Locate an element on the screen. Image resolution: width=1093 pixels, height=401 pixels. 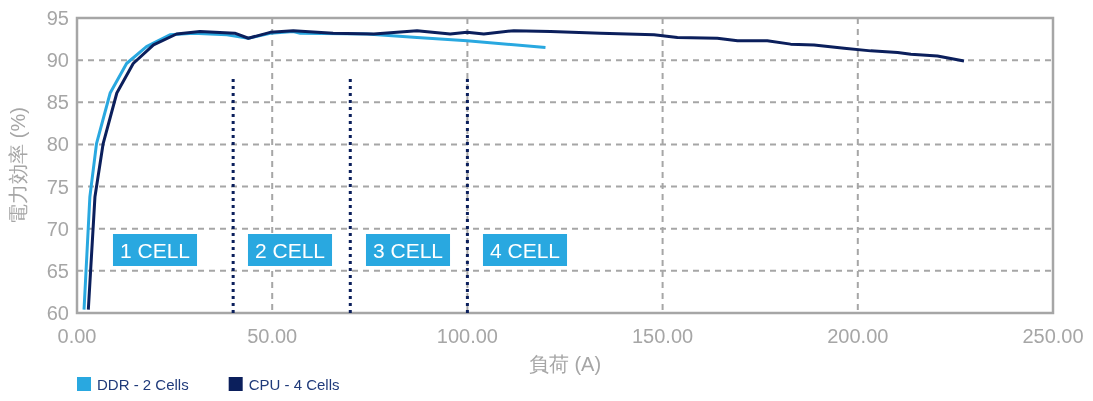
legend-label: CPU - 4 Cells is located at coordinates (294, 384).